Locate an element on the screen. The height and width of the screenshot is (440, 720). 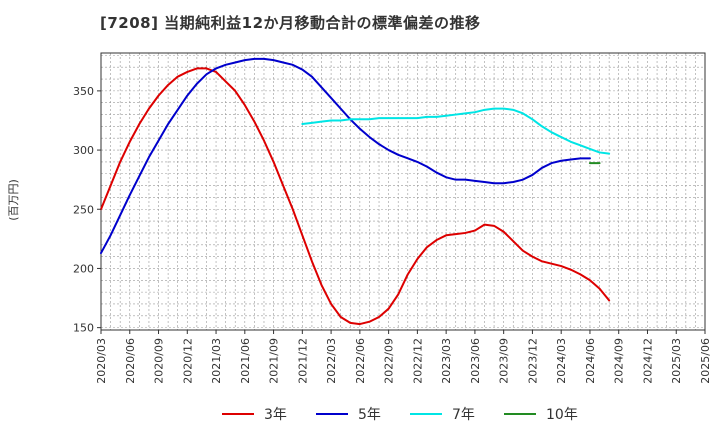
y-axis-label: (百万円) is located at coordinates (13, 200).